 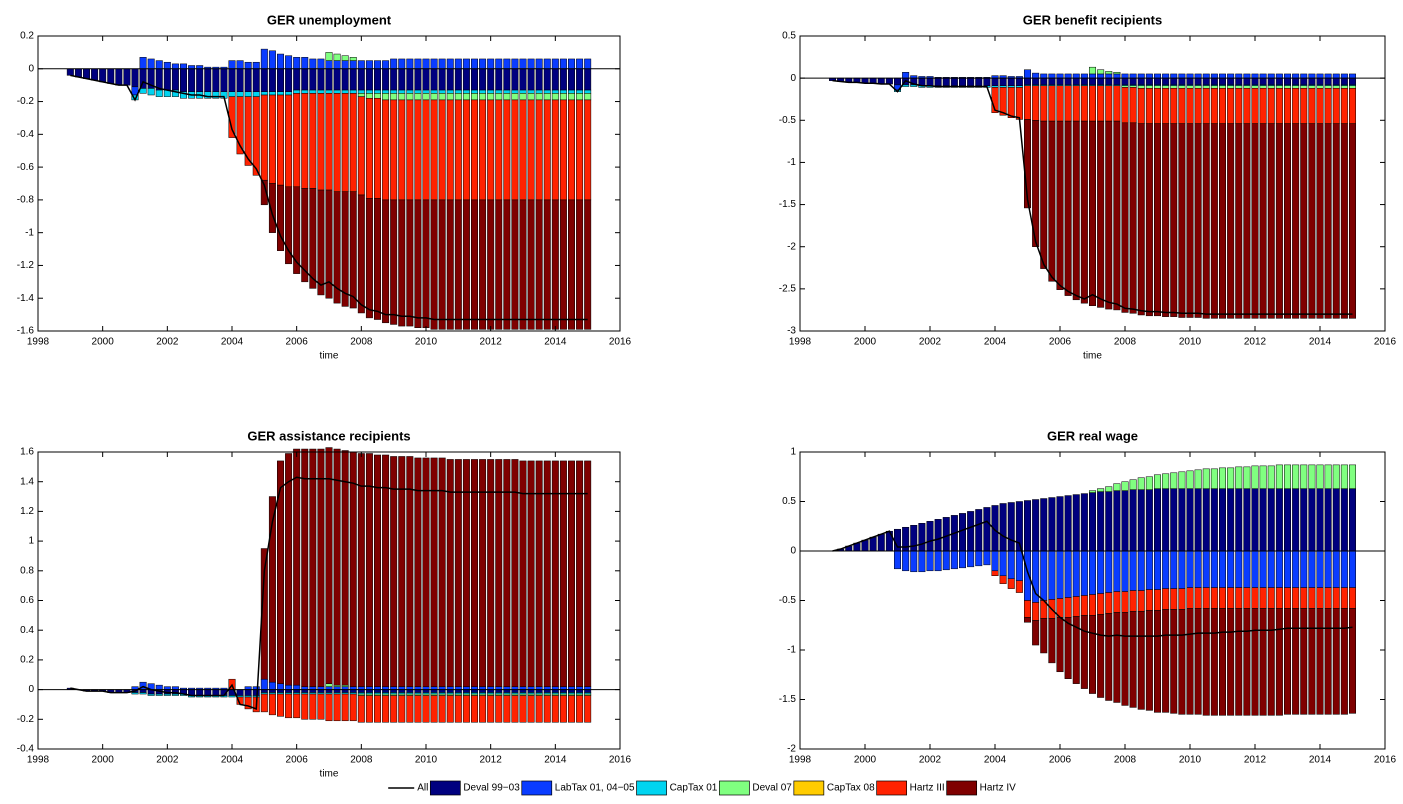 What do you see at coordinates (1125, 760) in the screenshot?
I see `x-tick-label: 2008` at bounding box center [1125, 760].